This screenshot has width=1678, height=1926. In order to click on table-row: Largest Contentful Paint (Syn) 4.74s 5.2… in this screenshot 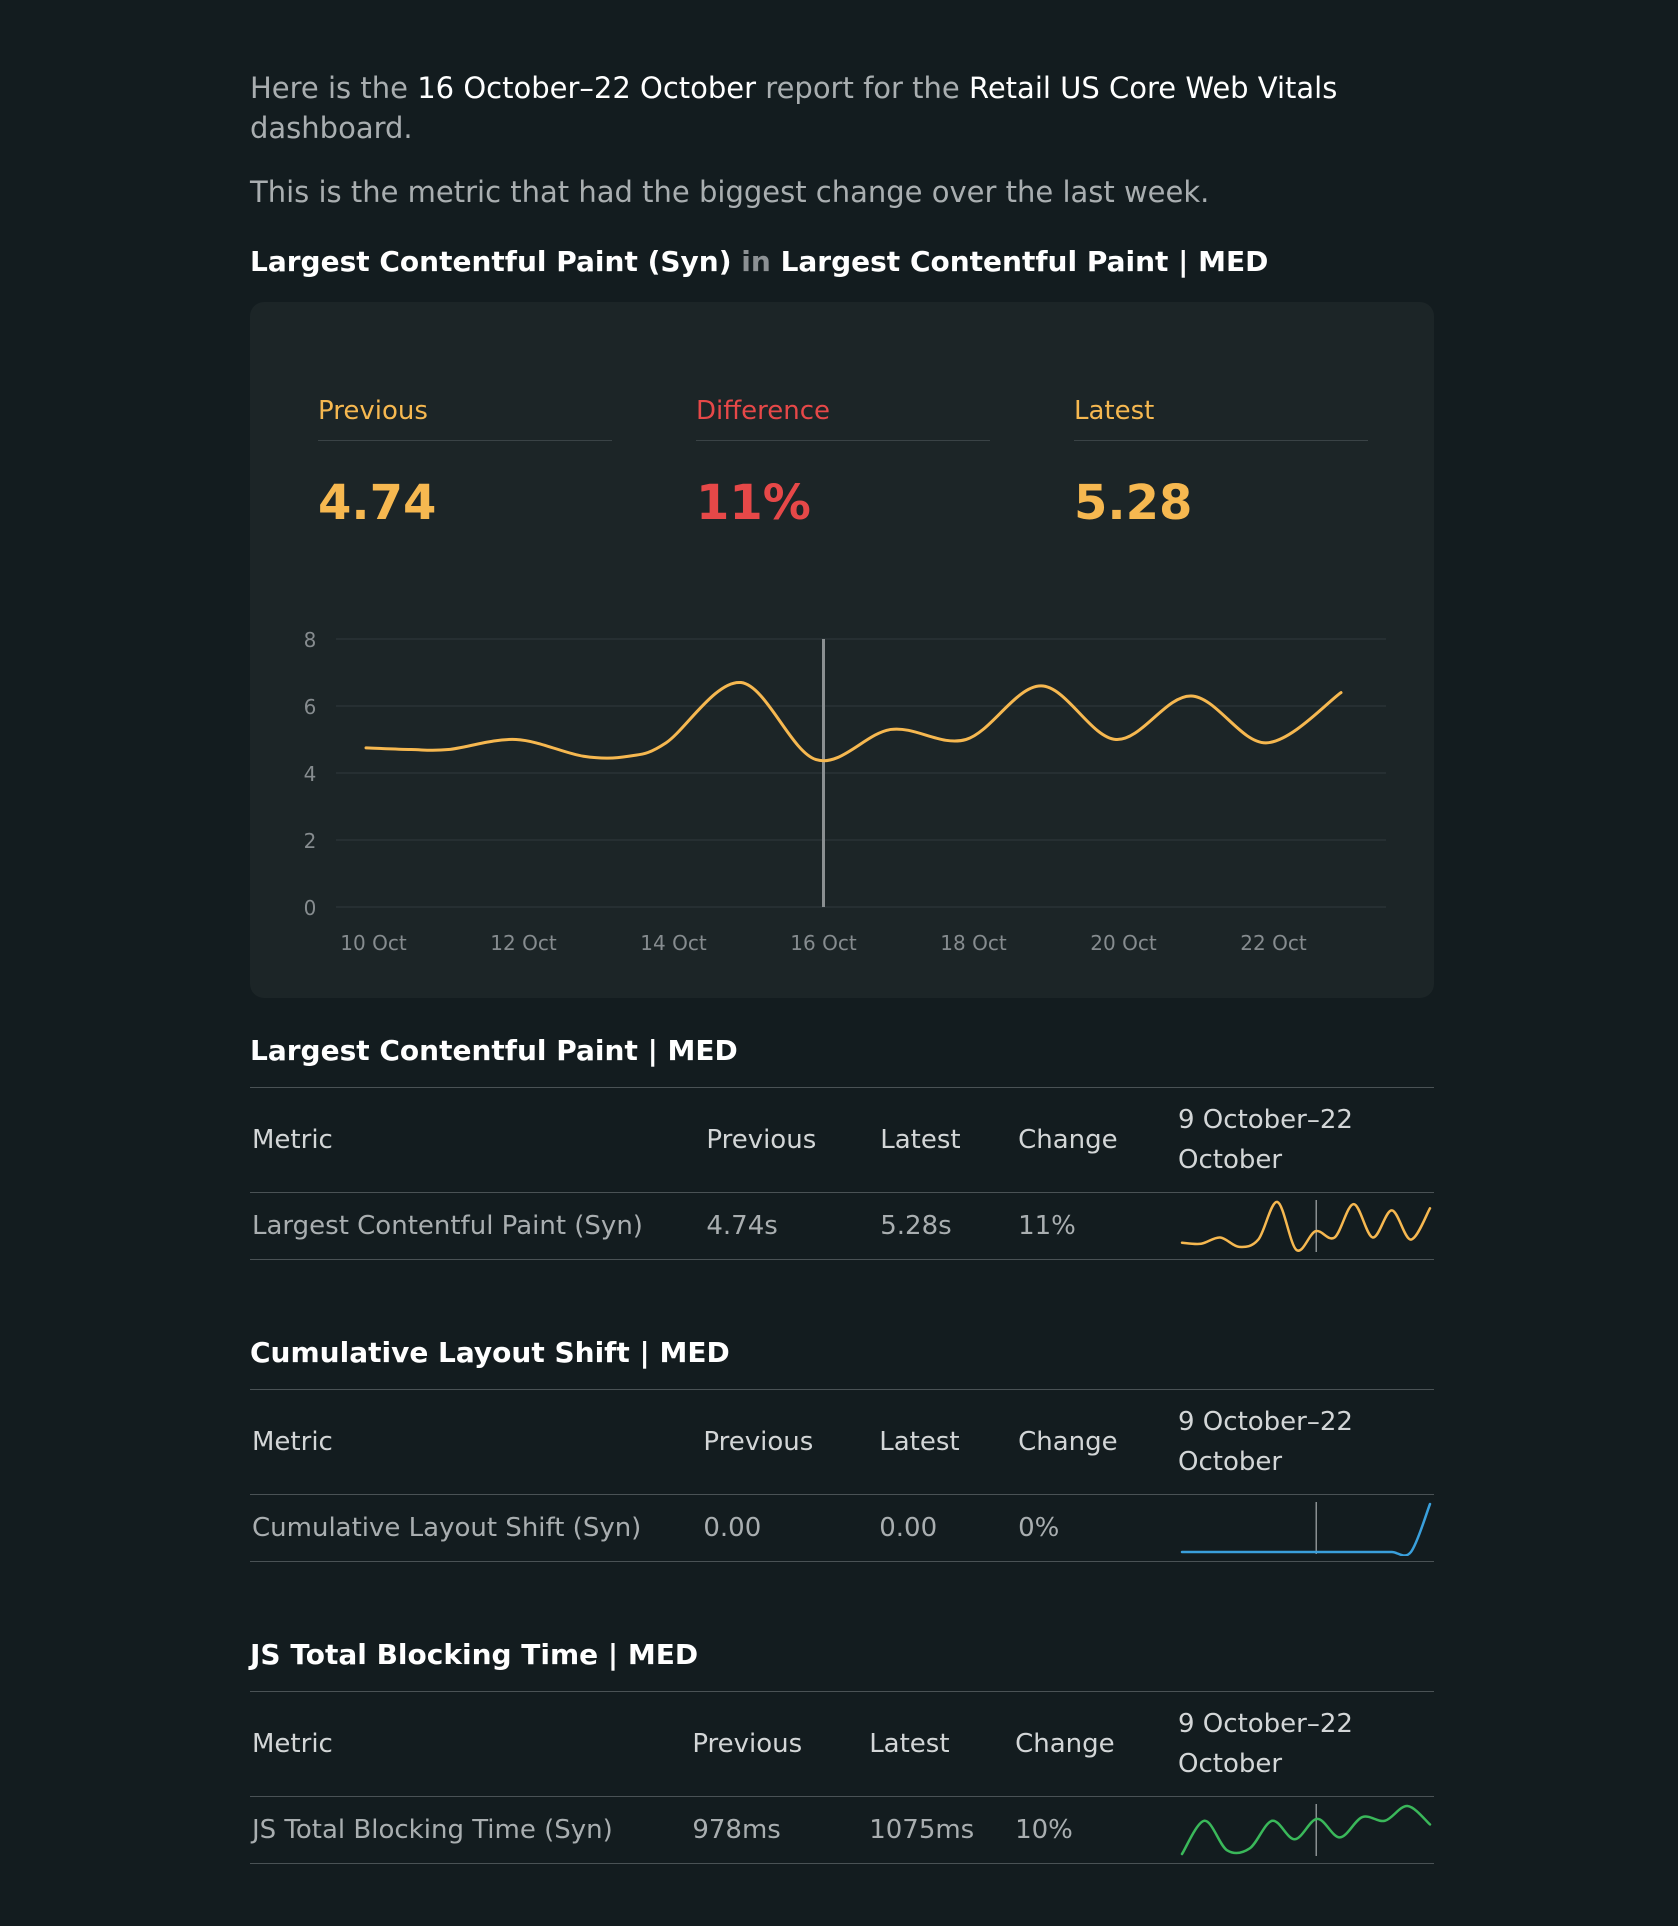, I will do `click(842, 1226)`.